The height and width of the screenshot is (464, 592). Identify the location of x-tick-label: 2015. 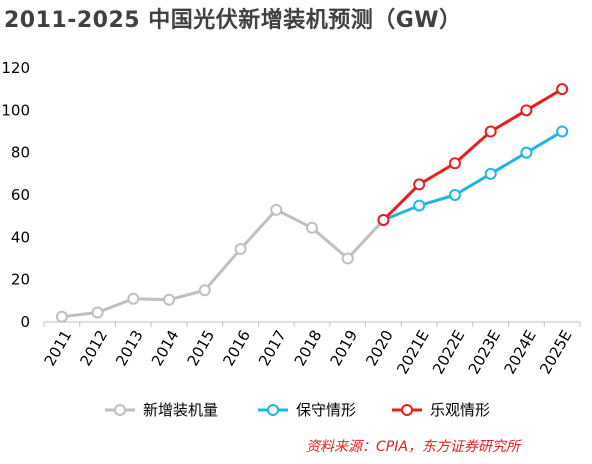
(201, 348).